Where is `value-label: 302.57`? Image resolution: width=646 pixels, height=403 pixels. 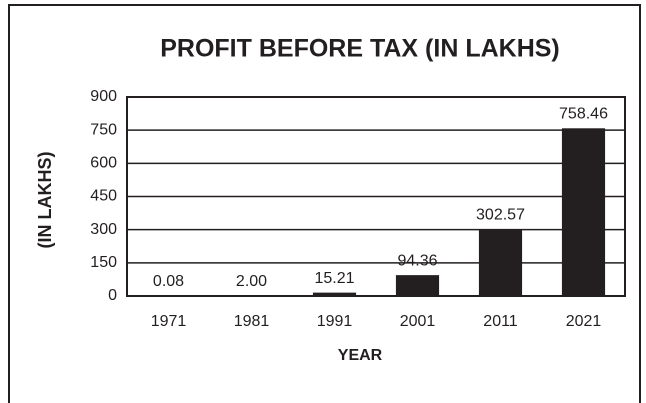 value-label: 302.57 is located at coordinates (500, 214).